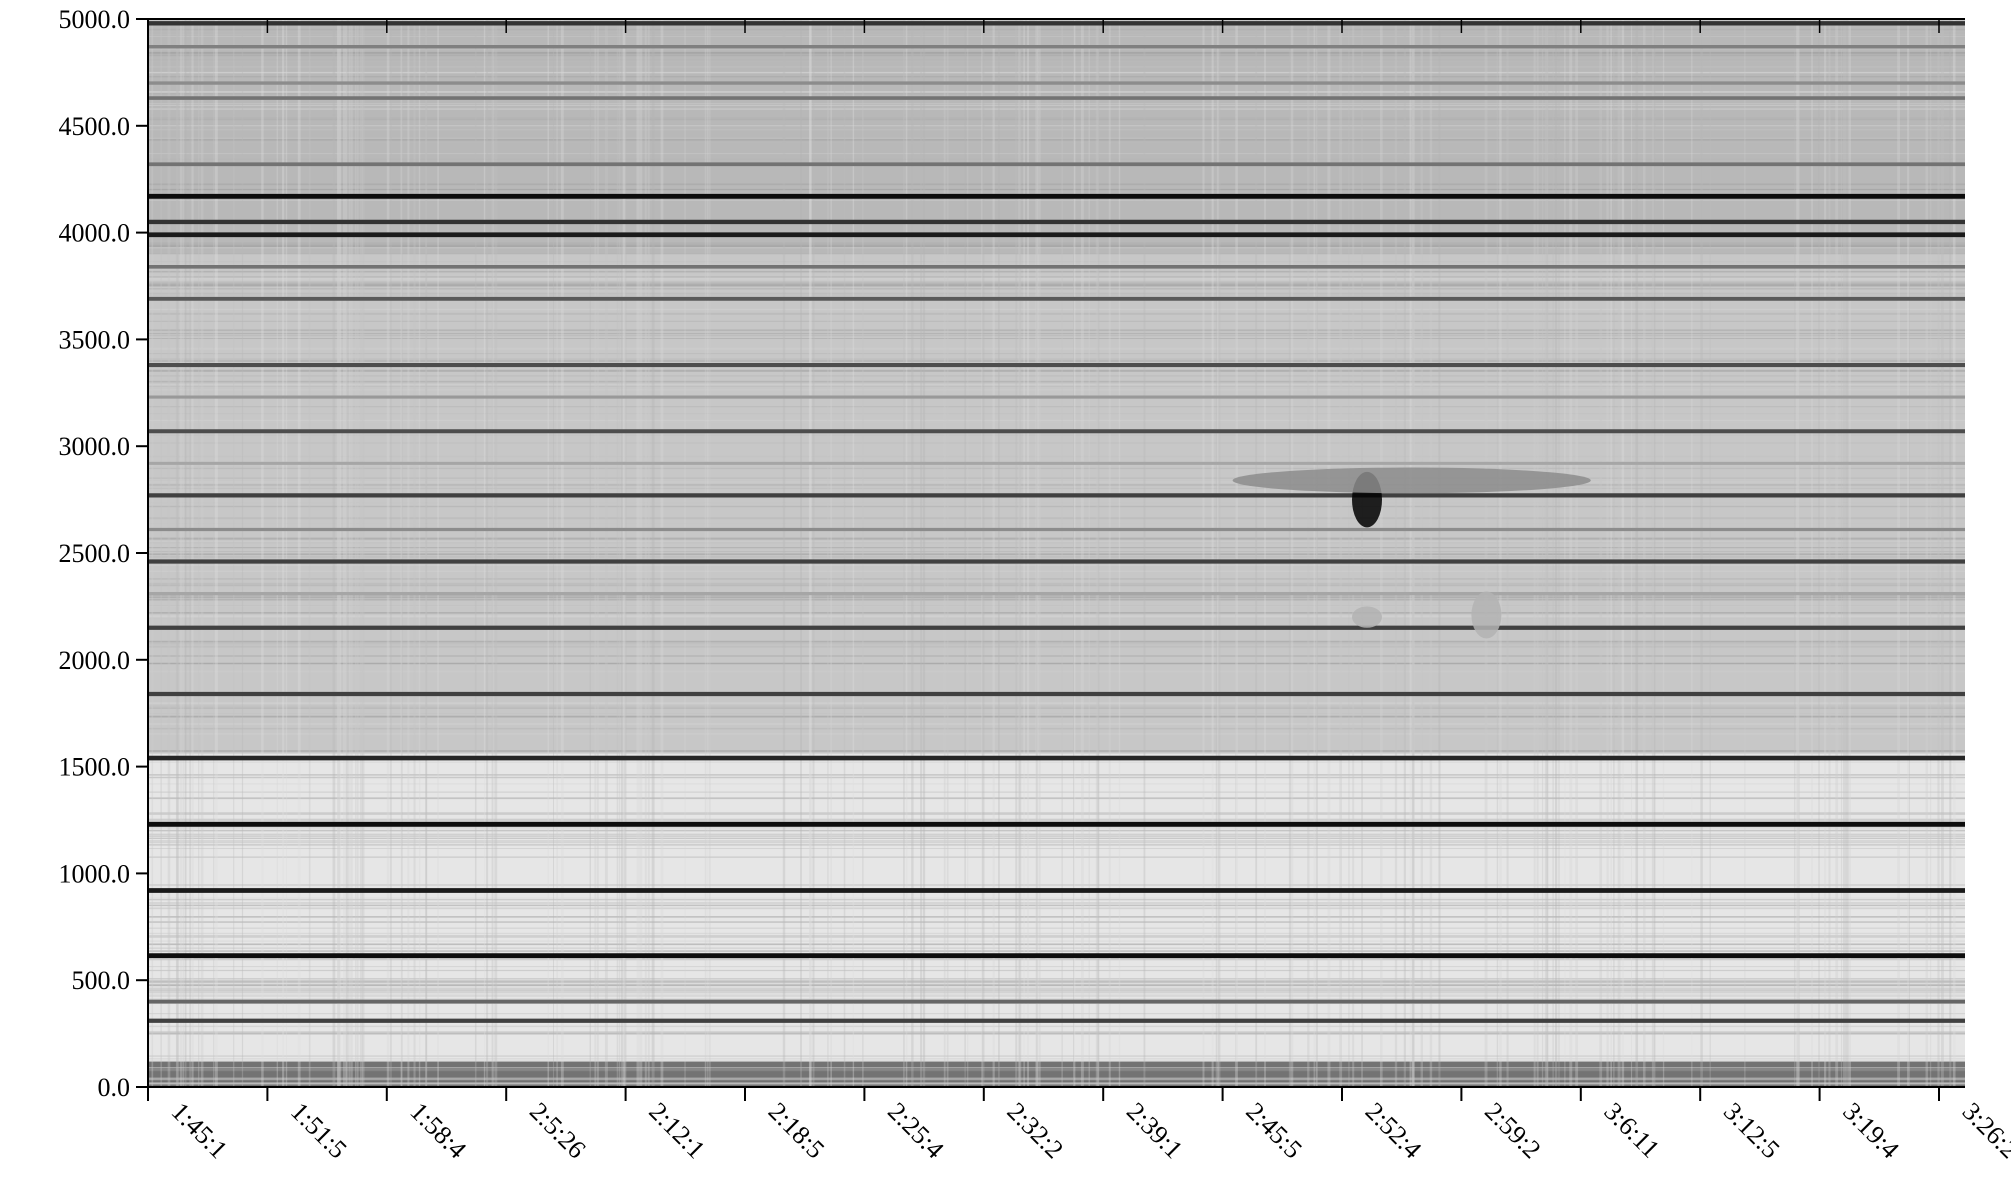  I want to click on x-tick-label: 3:26:2, so click(1984, 1130).